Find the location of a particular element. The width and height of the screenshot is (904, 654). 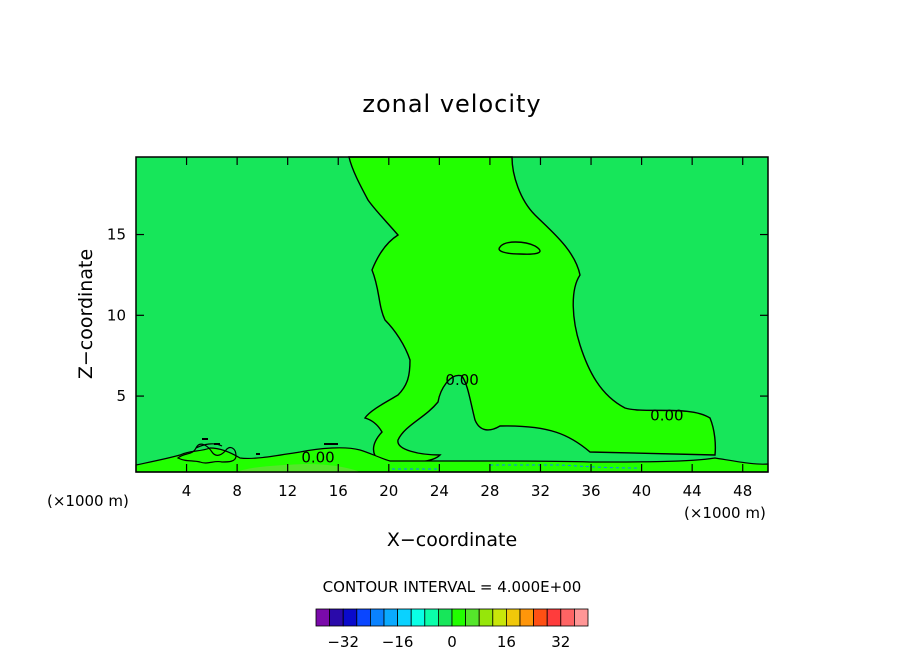

colorbar-tick-label: 32 is located at coordinates (560, 642).